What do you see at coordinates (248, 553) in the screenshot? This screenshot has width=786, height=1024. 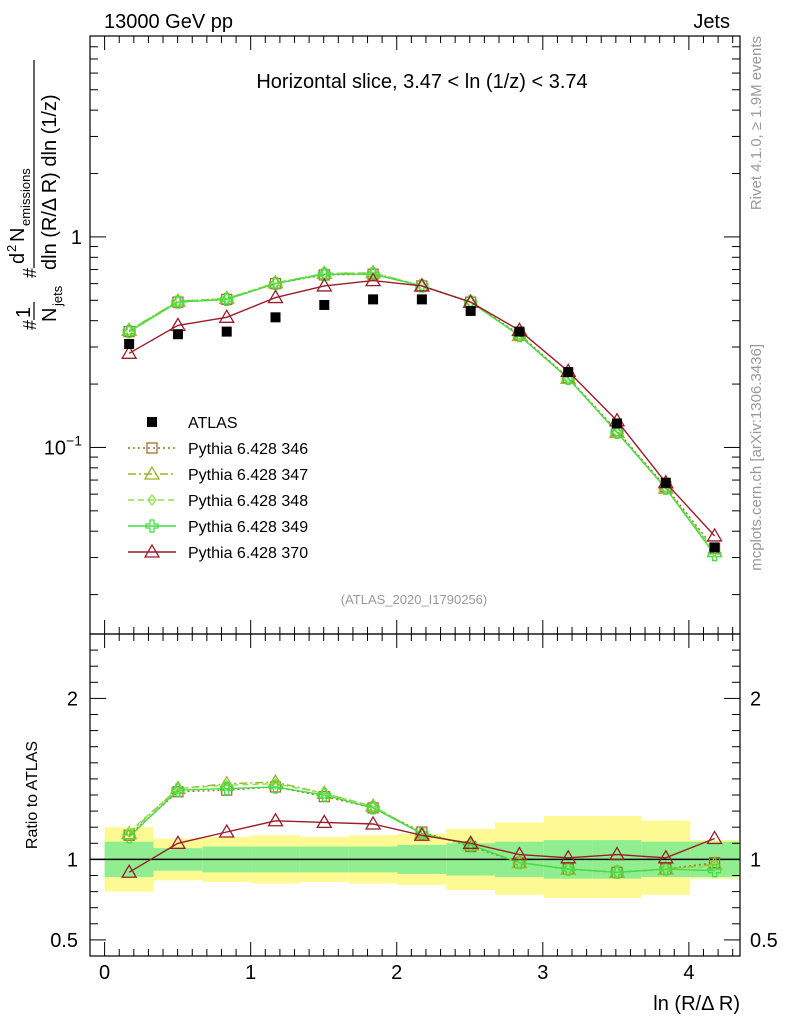 I see `legend-label-pythia-6-428-370: Pythia 6.428 370` at bounding box center [248, 553].